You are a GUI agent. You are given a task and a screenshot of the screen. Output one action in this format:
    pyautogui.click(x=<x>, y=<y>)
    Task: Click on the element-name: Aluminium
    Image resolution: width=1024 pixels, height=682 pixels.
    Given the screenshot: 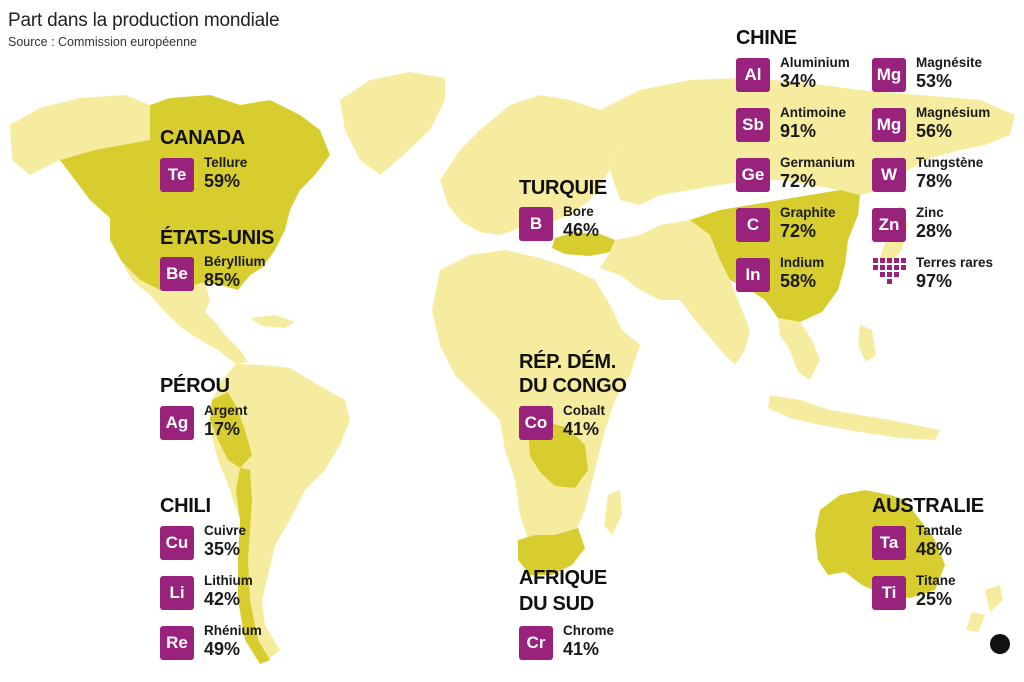 What is the action you would take?
    pyautogui.click(x=815, y=62)
    